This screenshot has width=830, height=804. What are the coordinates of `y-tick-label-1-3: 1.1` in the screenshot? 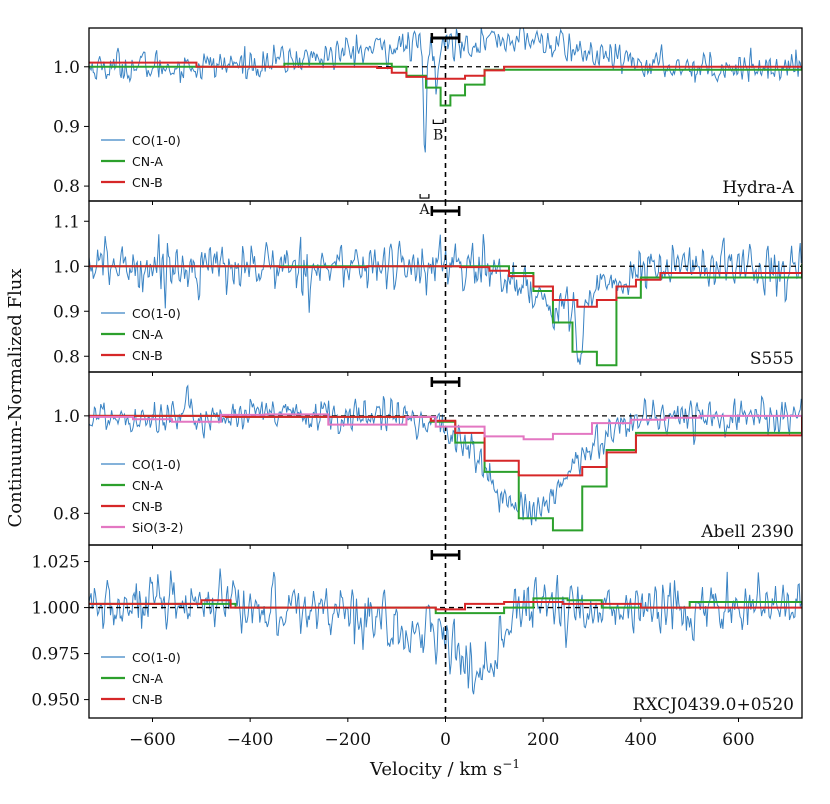 It's located at (66, 222).